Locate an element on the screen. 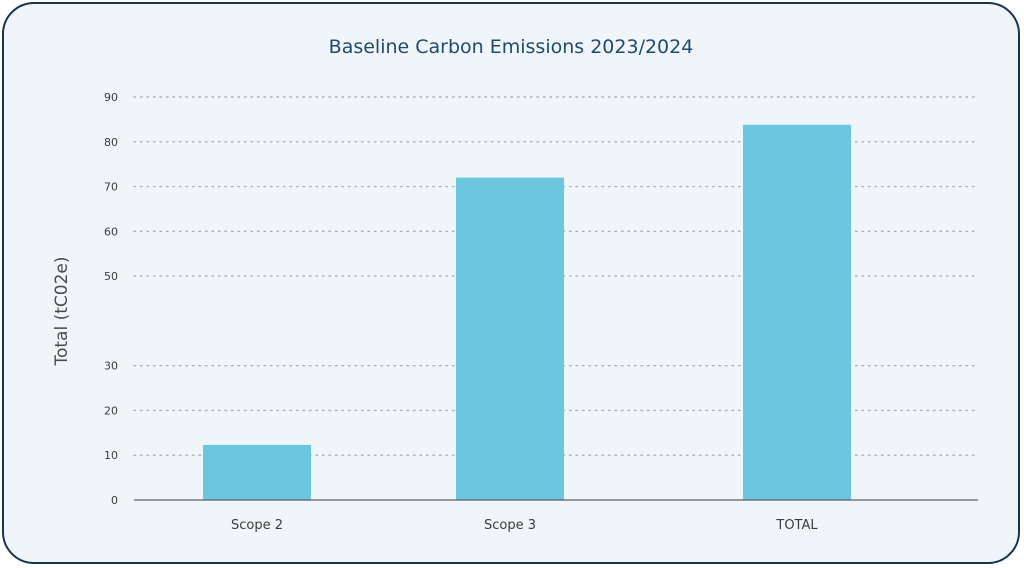  x-tick-label: Scope 3 is located at coordinates (510, 525).